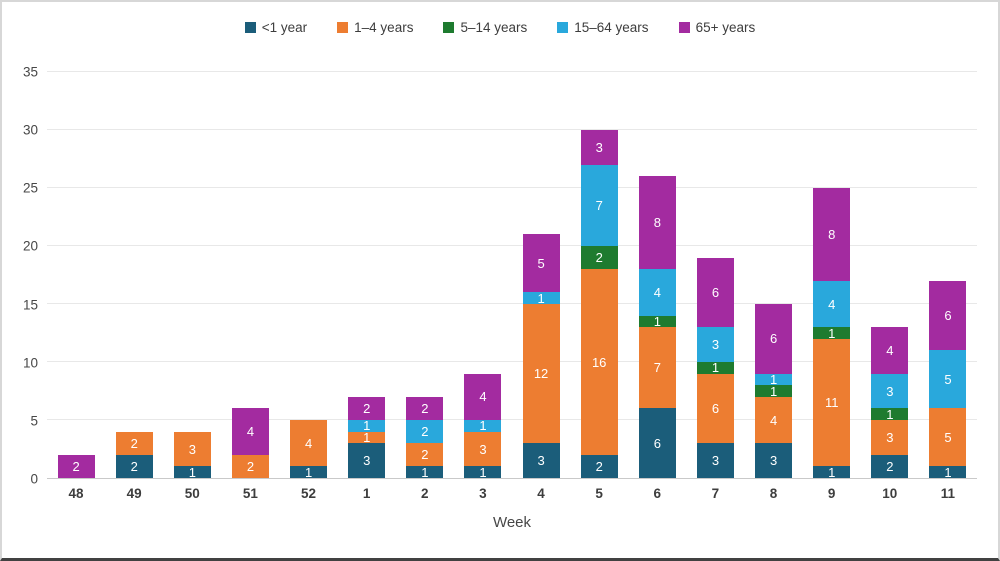 The height and width of the screenshot is (561, 1000). What do you see at coordinates (541, 493) in the screenshot?
I see `x-tick-label: 4` at bounding box center [541, 493].